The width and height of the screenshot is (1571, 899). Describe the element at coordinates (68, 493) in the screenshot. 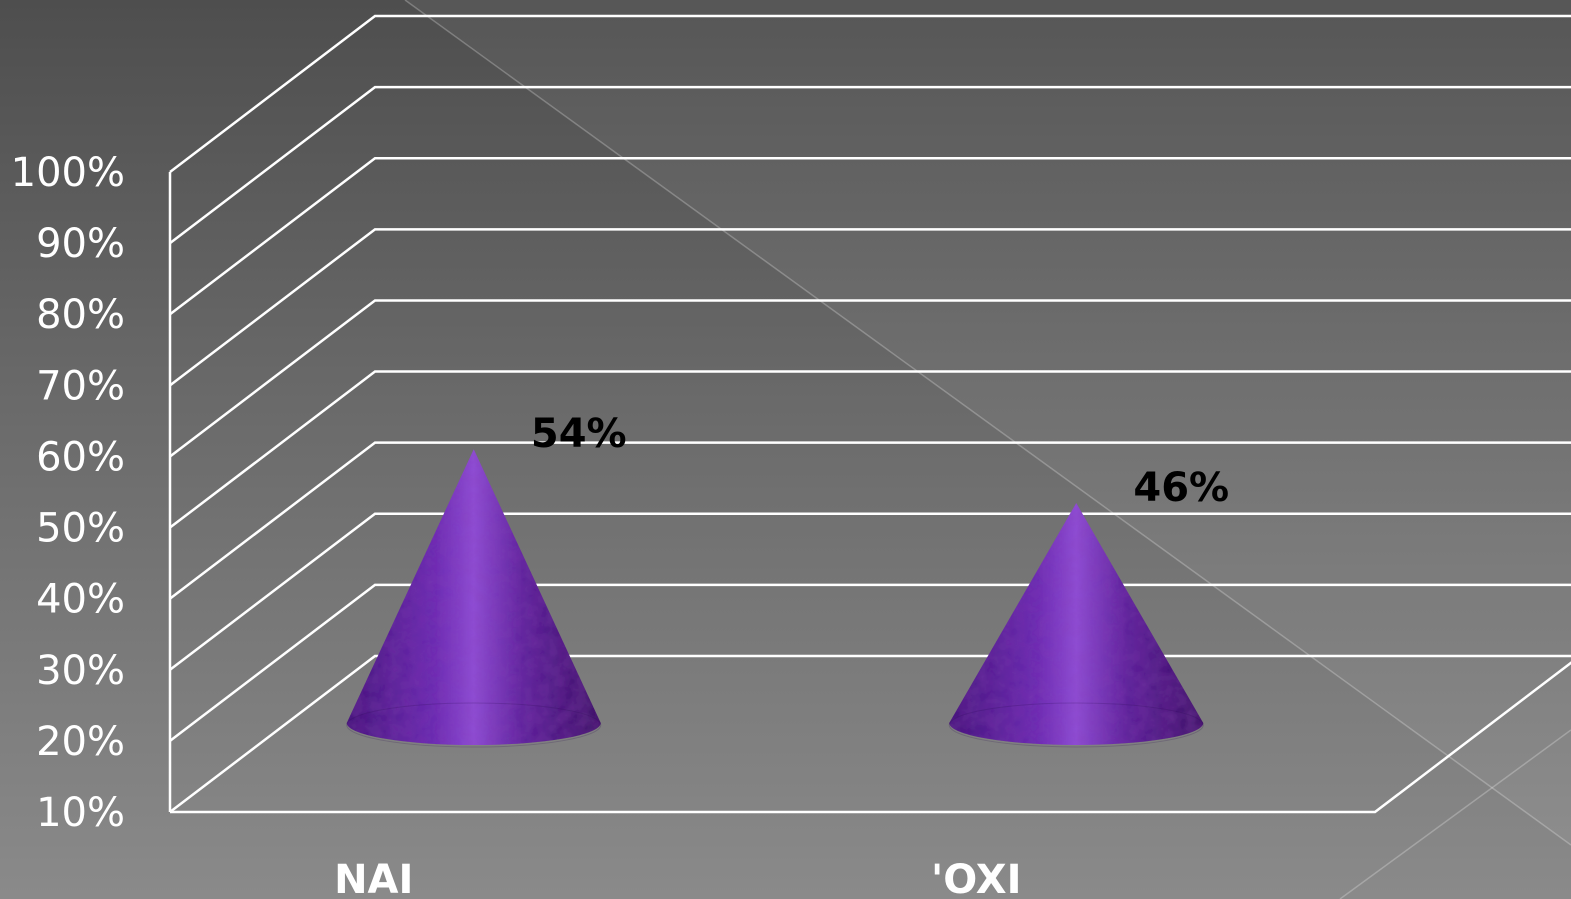

I see `y-axis-tick-labels: 10% 20% 30% 40% 50% 60% 70% 80% 90% 100%` at that location.